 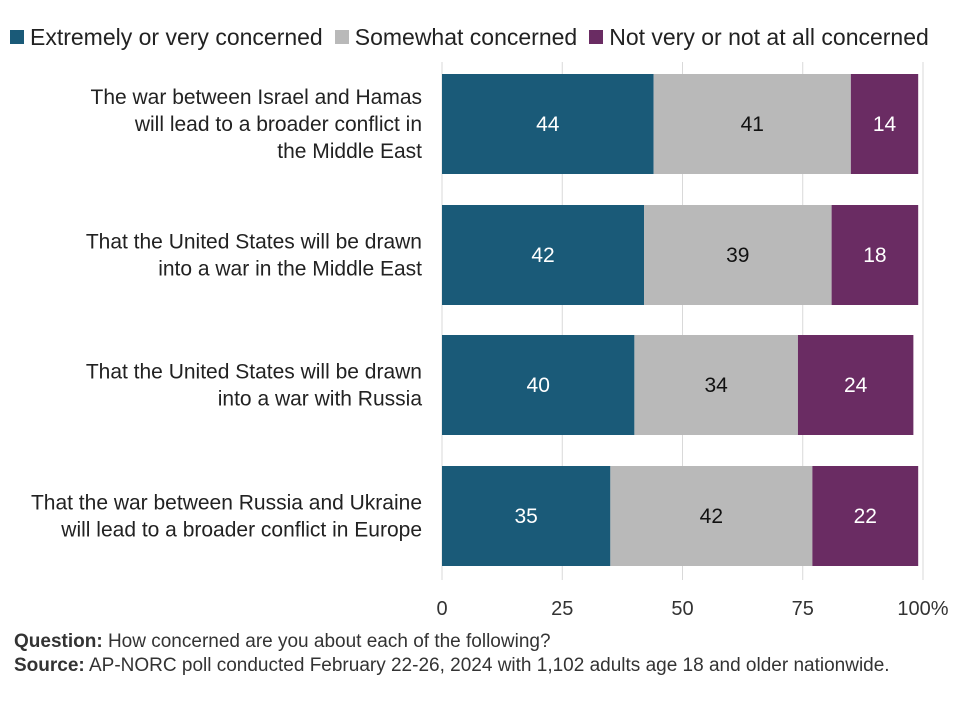 I want to click on data-label: 44, so click(x=548, y=124).